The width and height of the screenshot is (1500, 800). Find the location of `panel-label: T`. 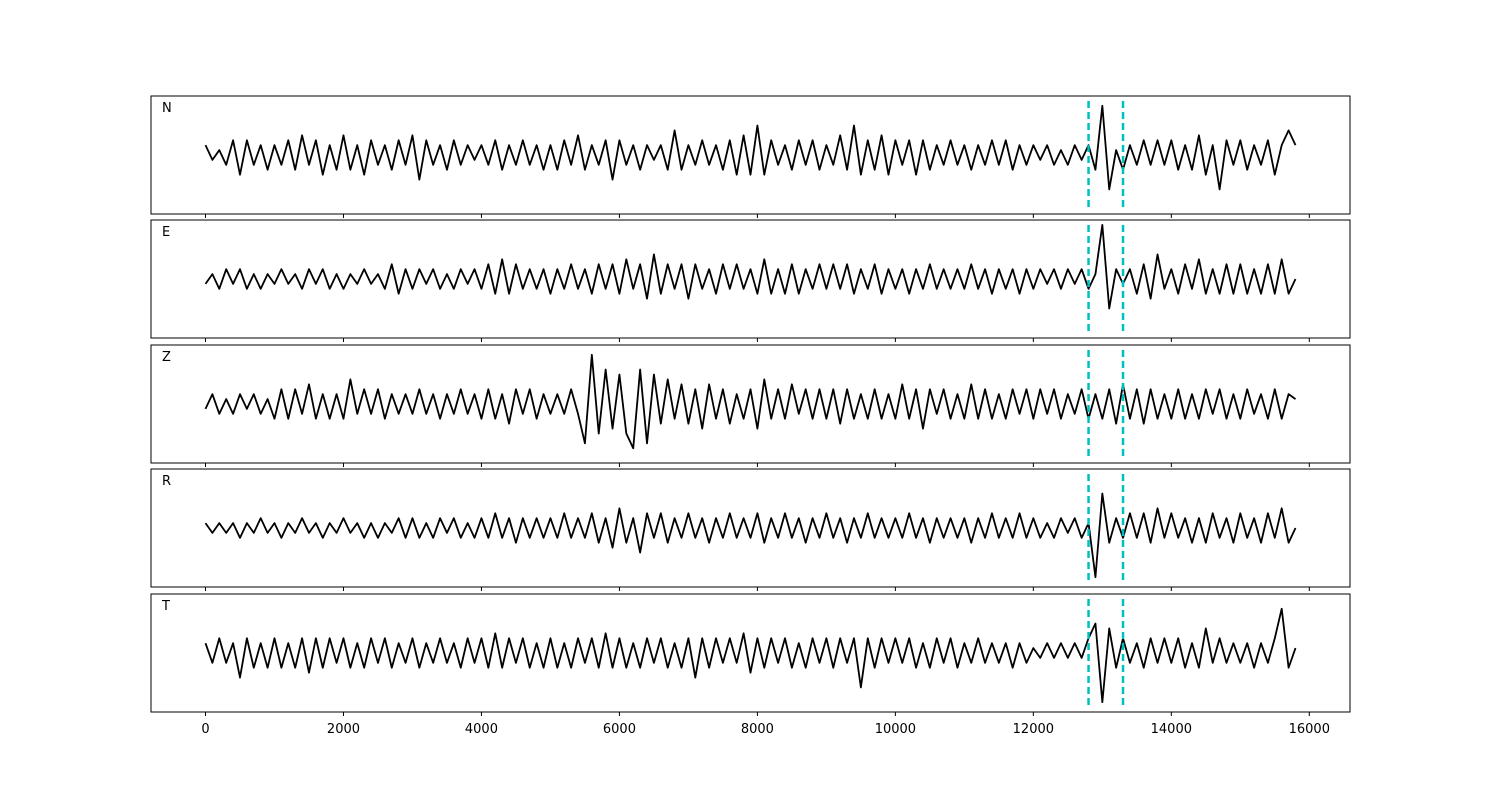

panel-label: T is located at coordinates (165, 606).